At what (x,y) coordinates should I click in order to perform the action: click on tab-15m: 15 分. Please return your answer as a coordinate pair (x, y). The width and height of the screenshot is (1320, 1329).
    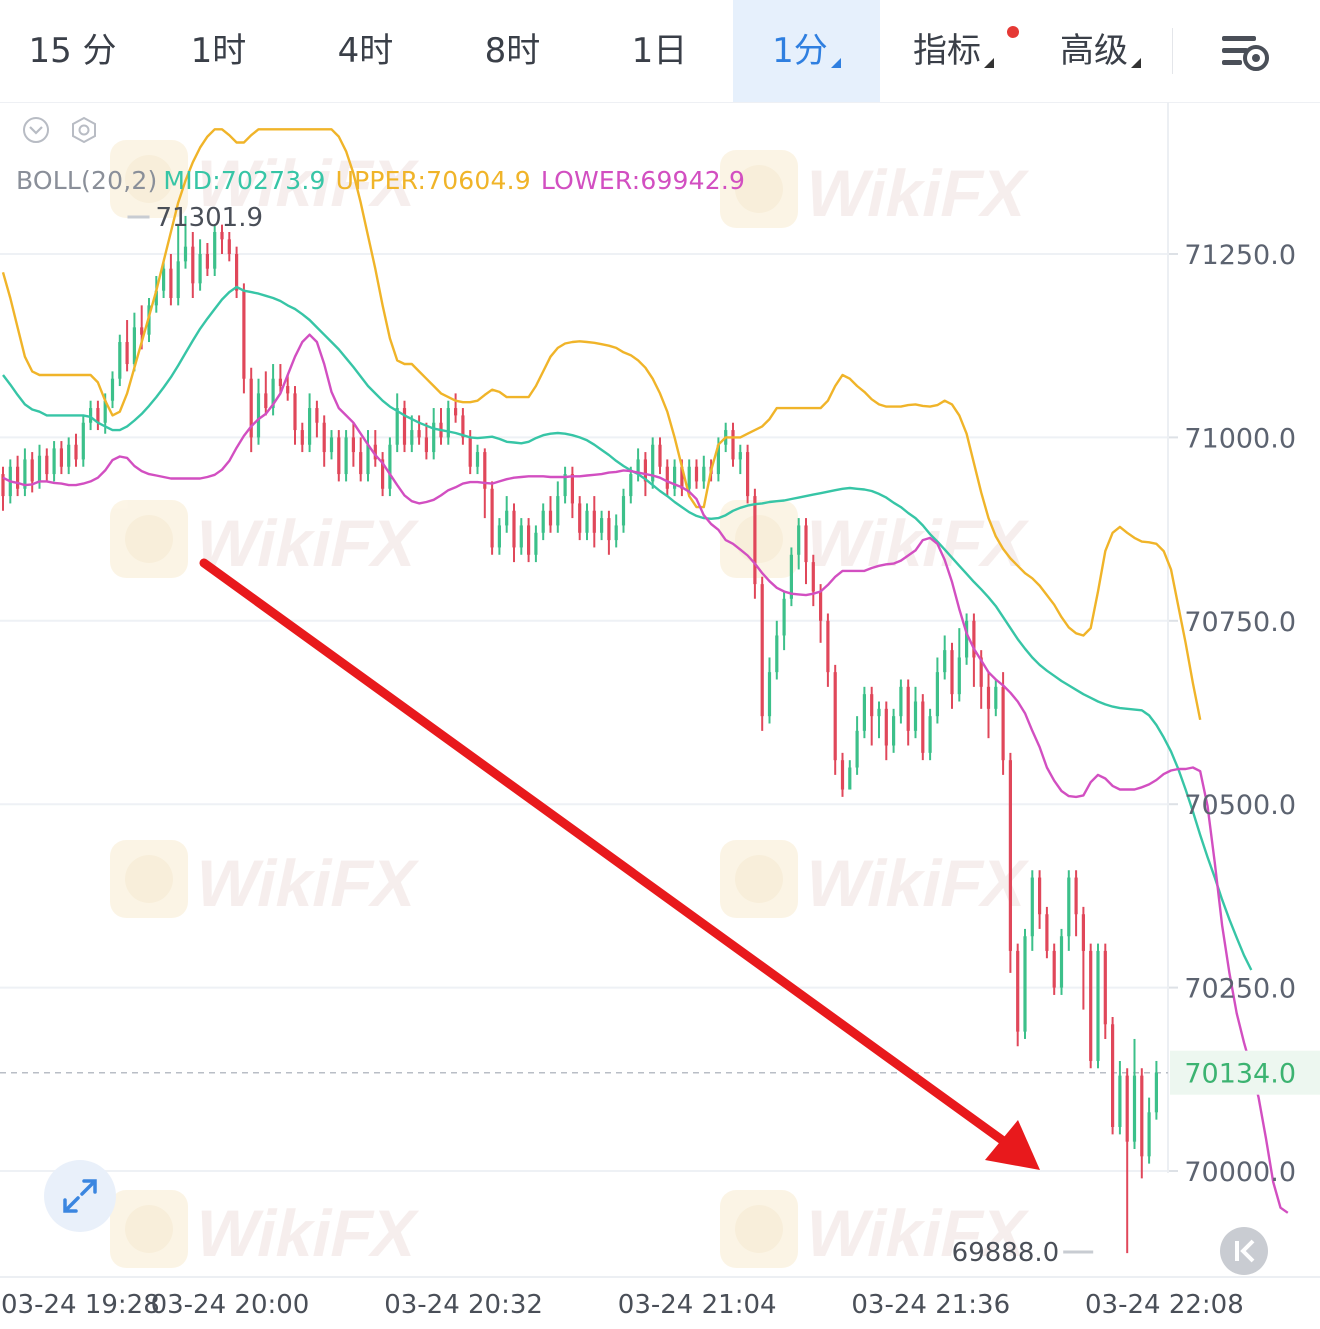
    Looking at the image, I should click on (72, 51).